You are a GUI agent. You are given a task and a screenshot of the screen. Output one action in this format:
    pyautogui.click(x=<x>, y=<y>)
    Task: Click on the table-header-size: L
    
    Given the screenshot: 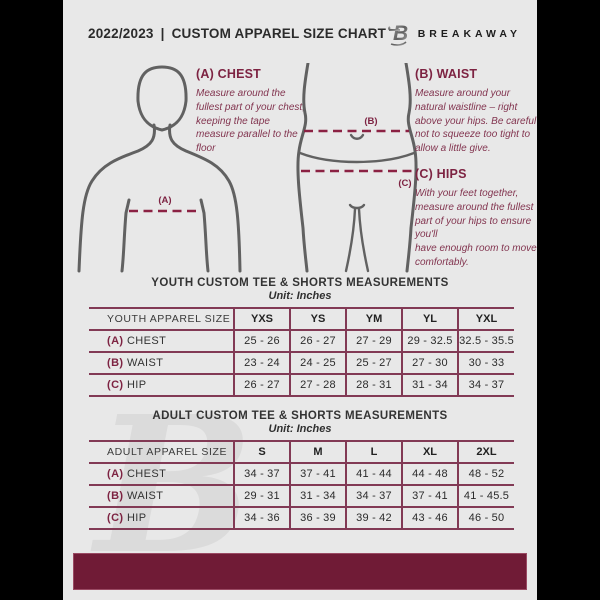 What is the action you would take?
    pyautogui.click(x=373, y=452)
    